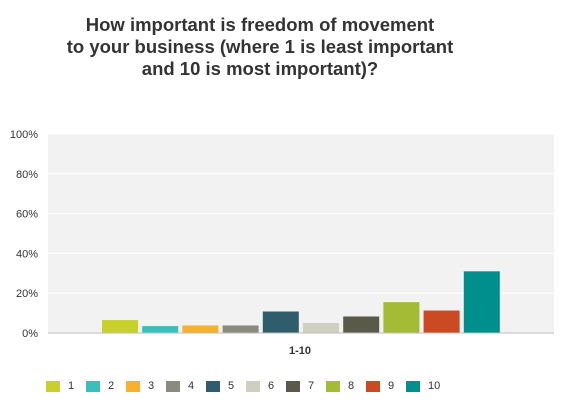 The width and height of the screenshot is (563, 407). I want to click on legend: 1 2 3 4 5 6 7 8 9 10, so click(246, 386).